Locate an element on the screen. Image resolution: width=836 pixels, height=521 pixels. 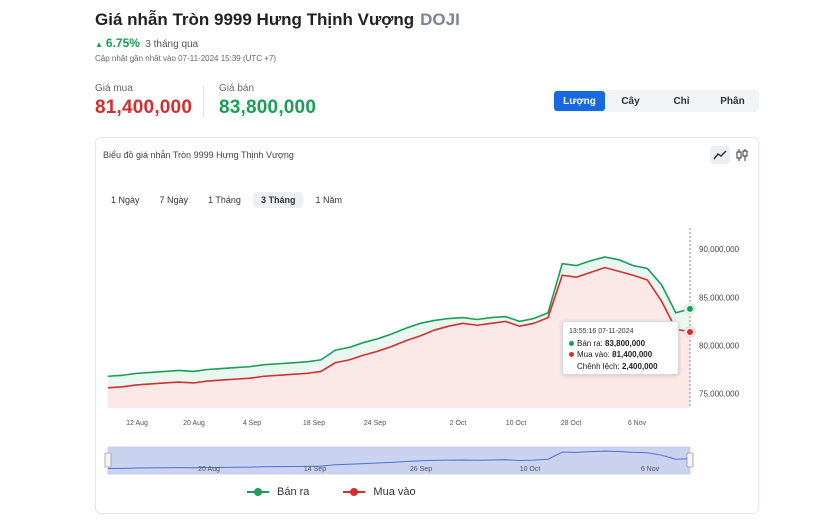
tooltip-buy-value: 81,400,000 is located at coordinates (632, 354).